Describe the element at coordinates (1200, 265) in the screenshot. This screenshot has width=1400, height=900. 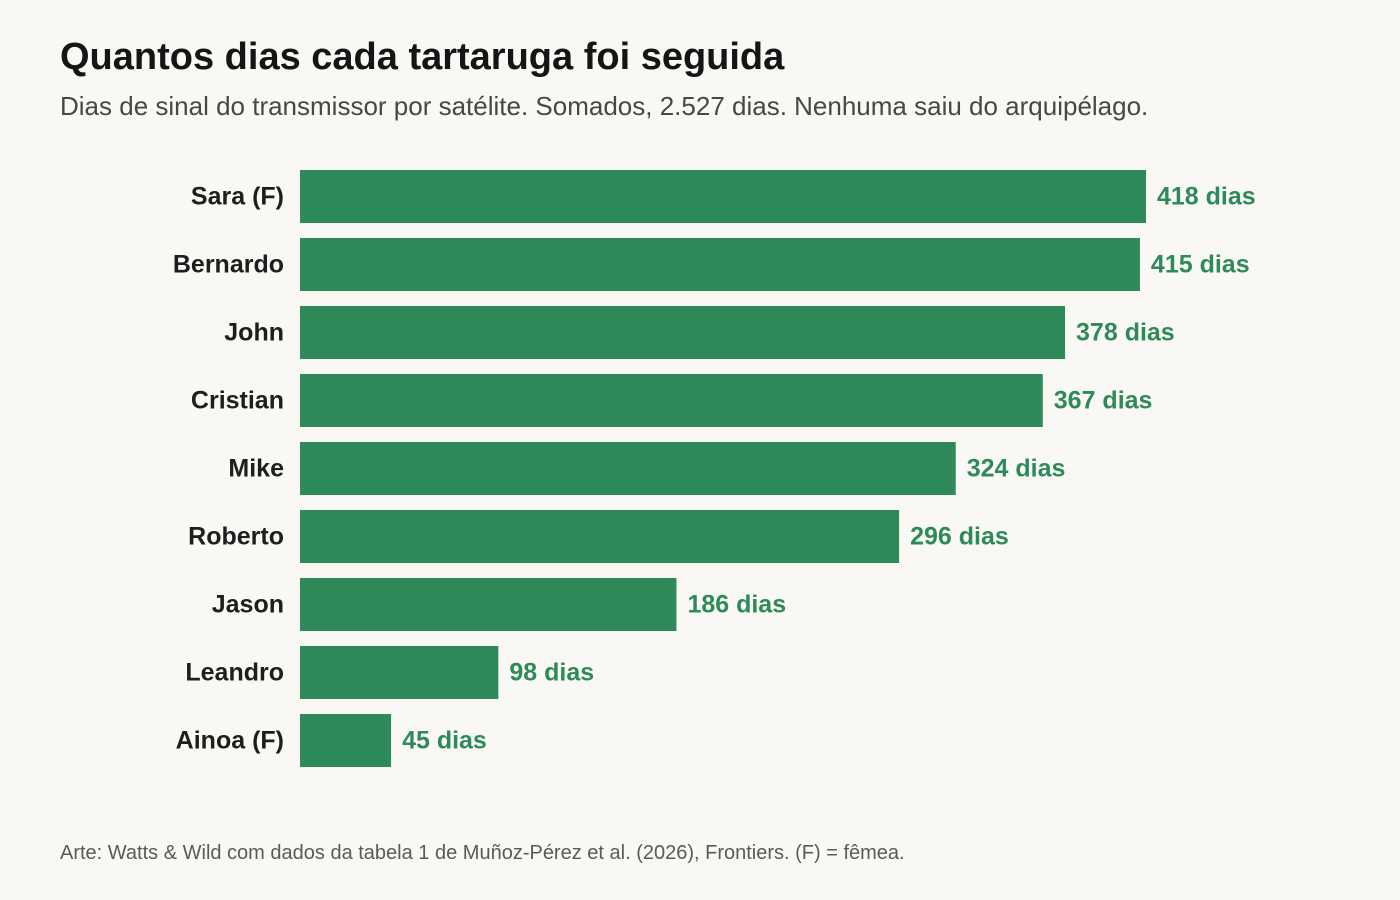
I see `value-label: 415 dias` at that location.